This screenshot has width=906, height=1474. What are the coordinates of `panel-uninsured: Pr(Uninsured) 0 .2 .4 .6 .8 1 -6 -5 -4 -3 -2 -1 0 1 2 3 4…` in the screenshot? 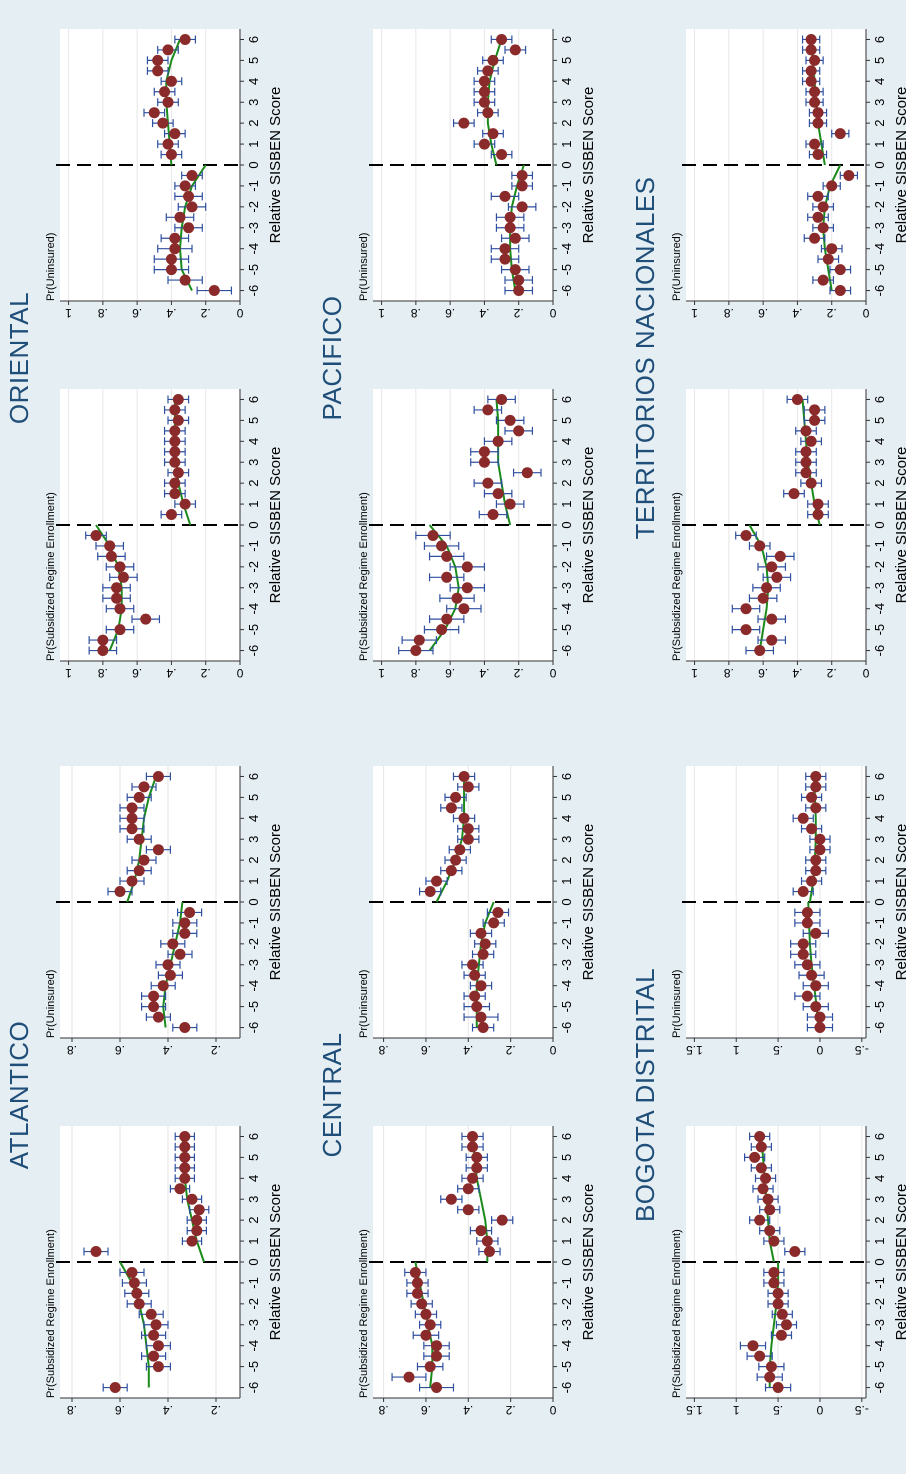 It's located at (786, 178).